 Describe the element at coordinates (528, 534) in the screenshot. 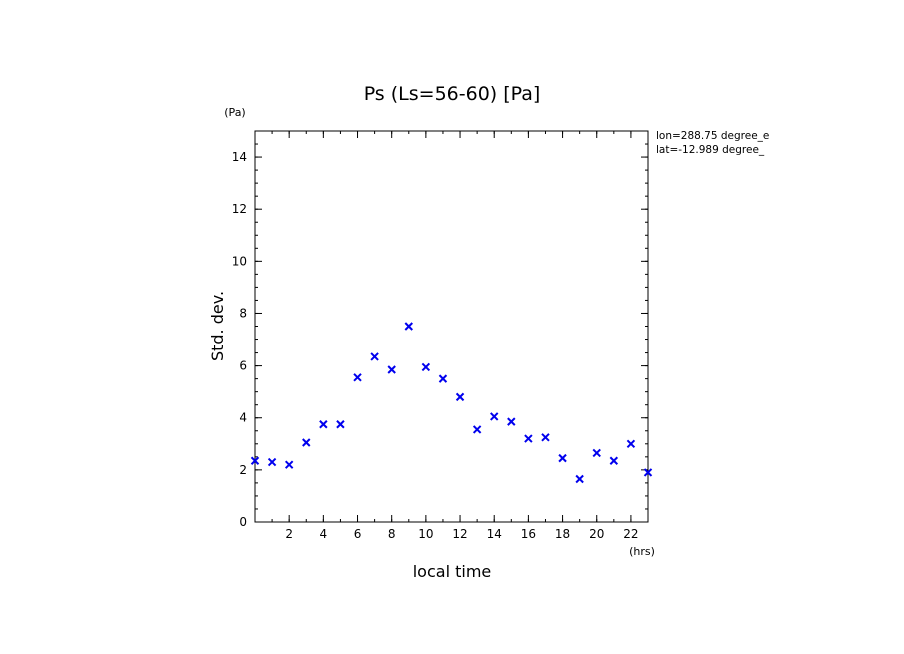

I see `x-tick-label: 16` at that location.